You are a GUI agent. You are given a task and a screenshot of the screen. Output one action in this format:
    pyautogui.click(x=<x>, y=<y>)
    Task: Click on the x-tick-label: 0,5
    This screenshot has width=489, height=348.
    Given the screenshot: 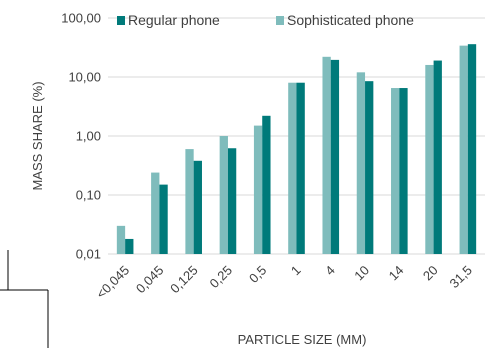 What is the action you would take?
    pyautogui.click(x=257, y=274)
    